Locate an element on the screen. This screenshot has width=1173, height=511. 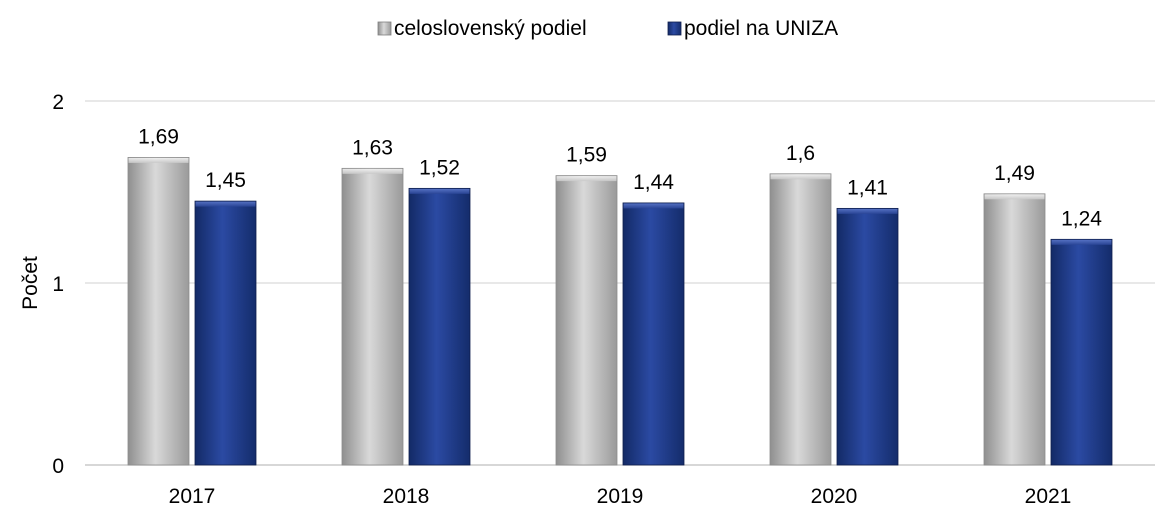
y-tick-label: 1 is located at coordinates (58, 284).